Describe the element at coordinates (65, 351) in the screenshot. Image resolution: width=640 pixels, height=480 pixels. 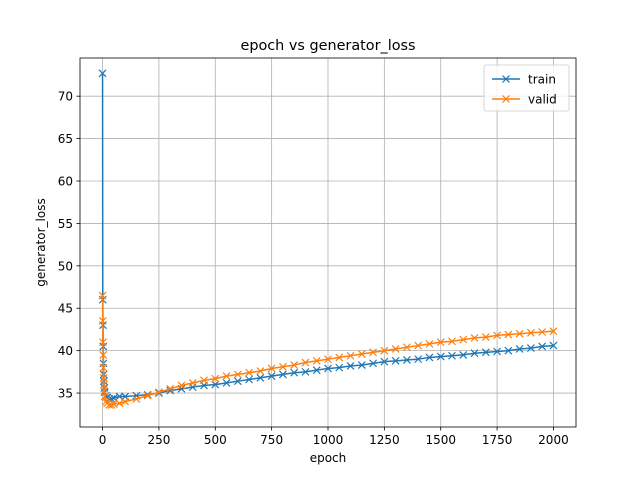
I see `y-tick-label: 40` at that location.